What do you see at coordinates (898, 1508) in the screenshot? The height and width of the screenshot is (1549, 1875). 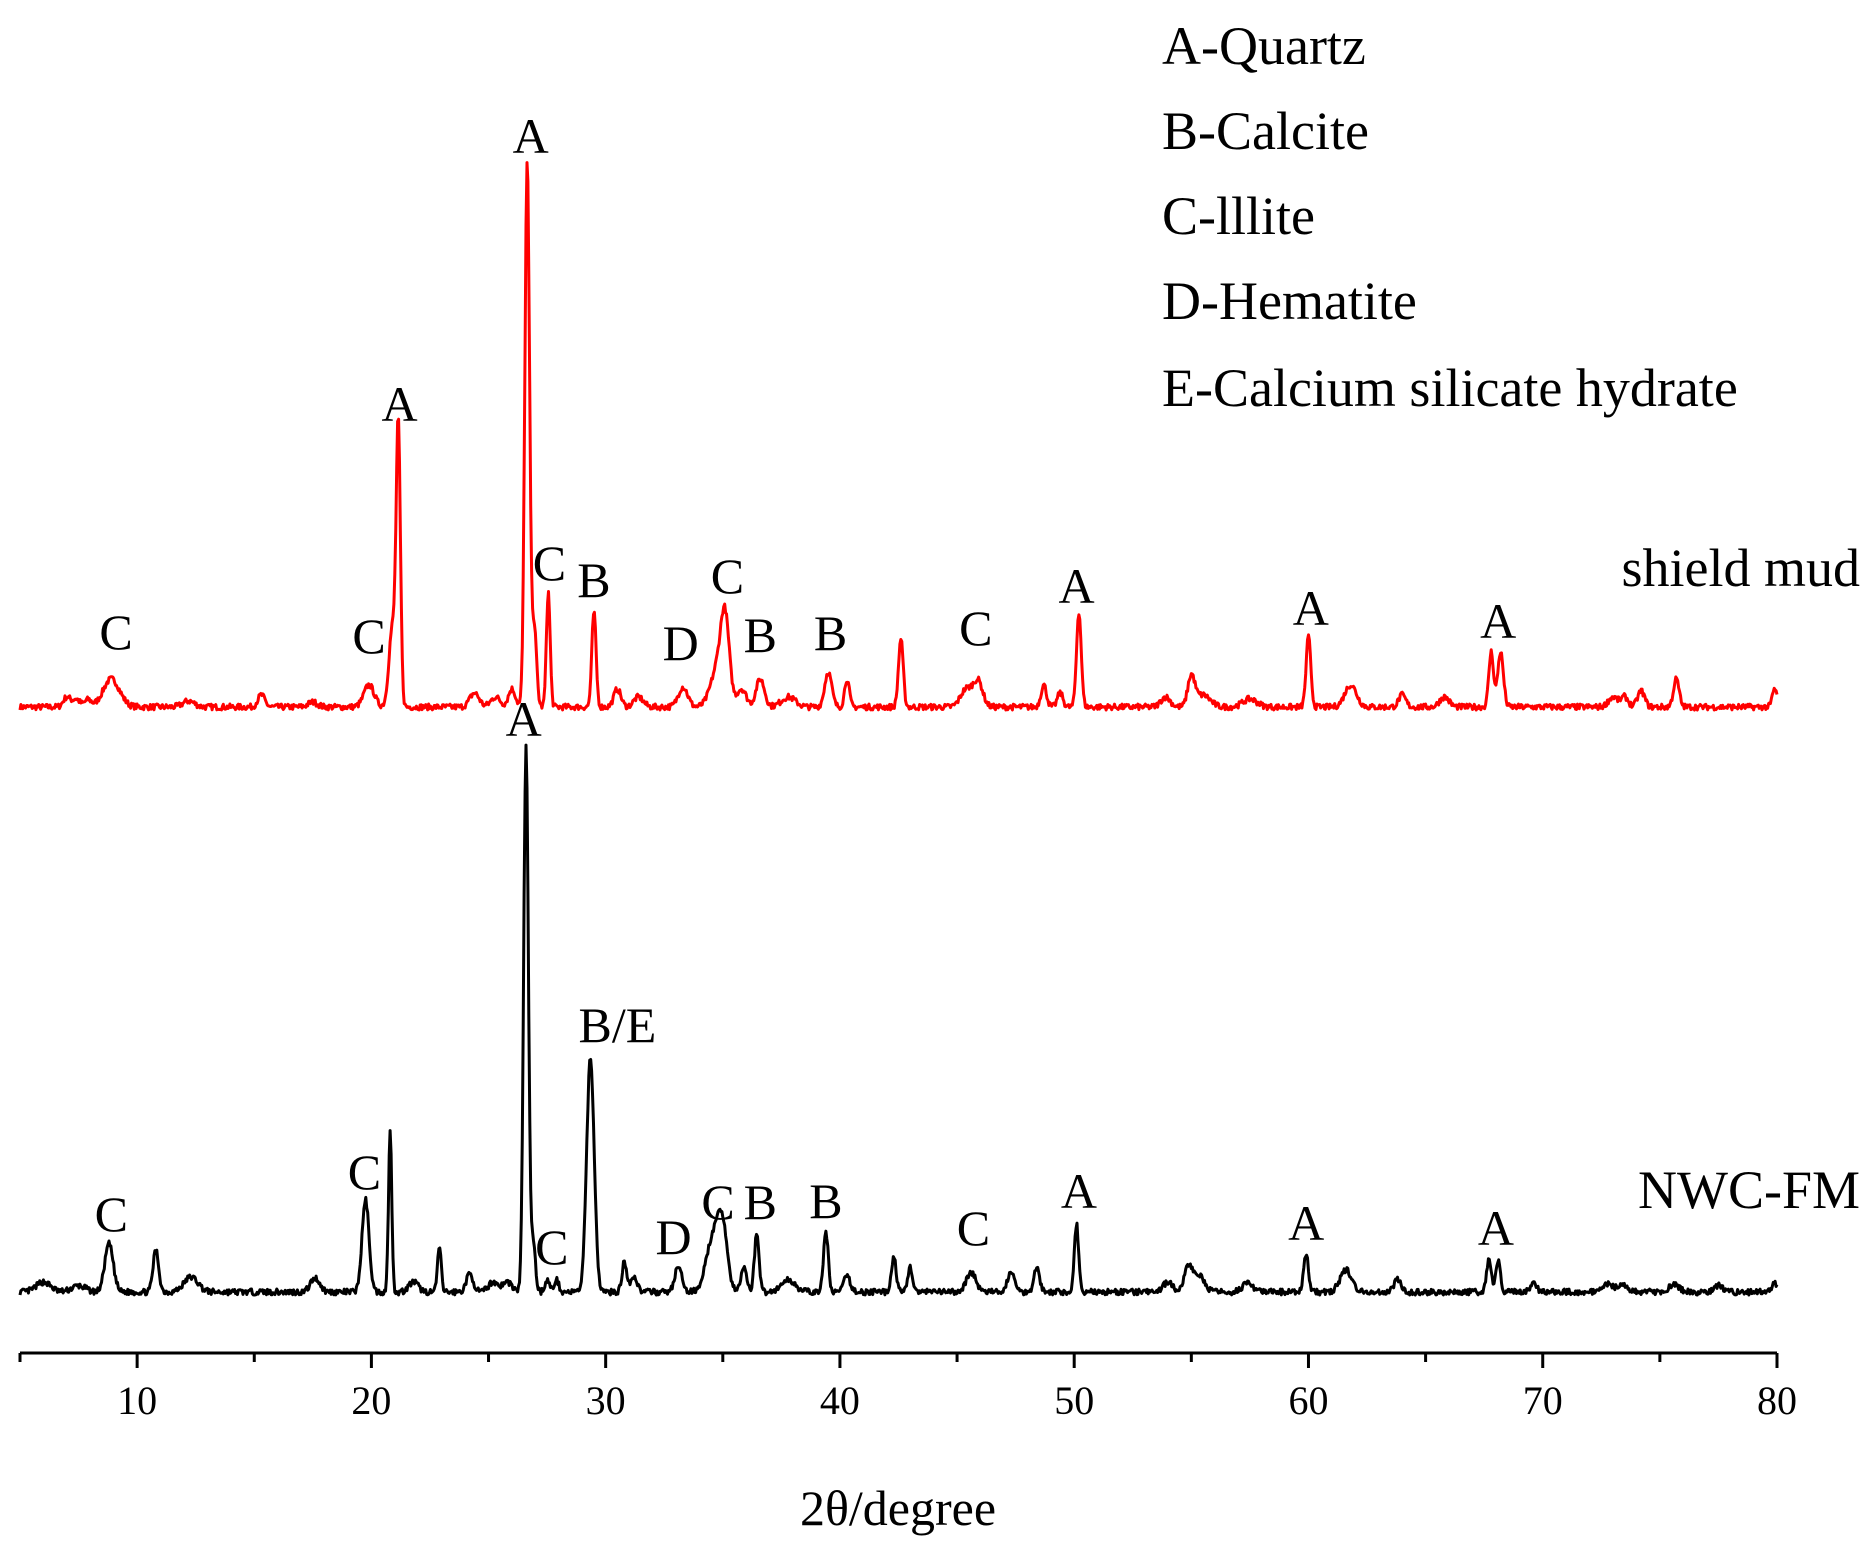 I see `x-axis-title: 2θ/degree` at bounding box center [898, 1508].